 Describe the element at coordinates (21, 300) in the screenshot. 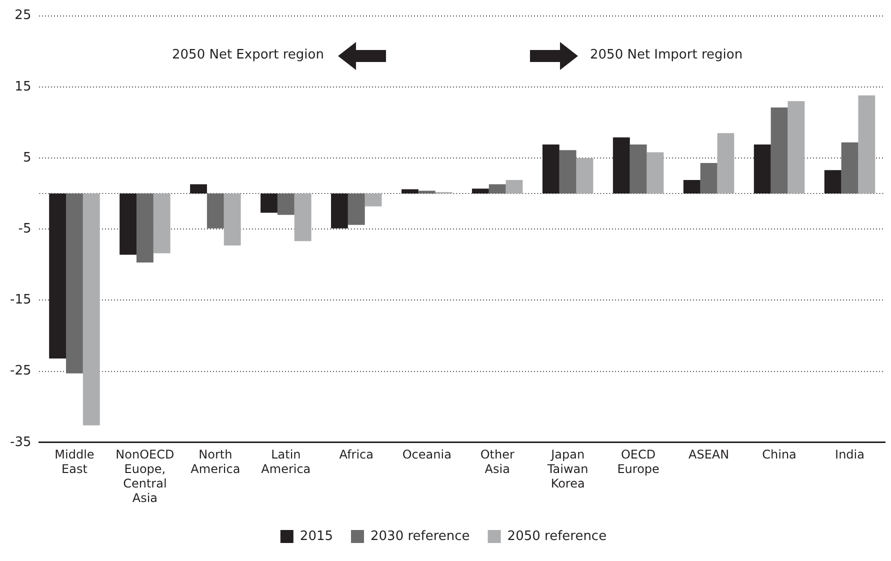

I see `y-tick-label: -15` at that location.